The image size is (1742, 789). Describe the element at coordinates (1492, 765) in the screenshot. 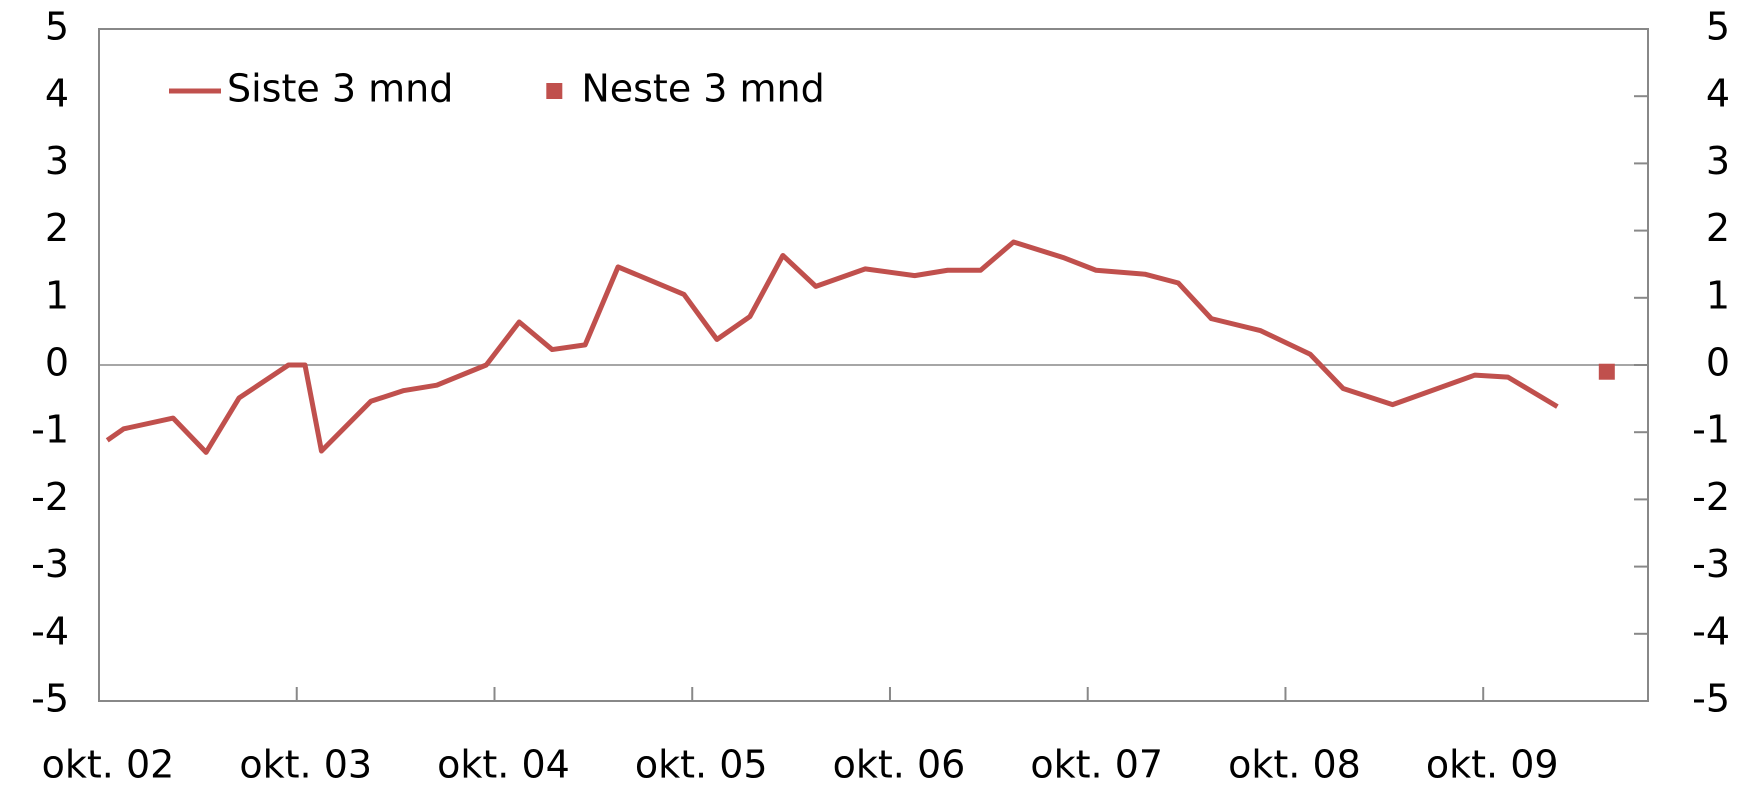

I see `x-tick-label: okt. 09` at that location.